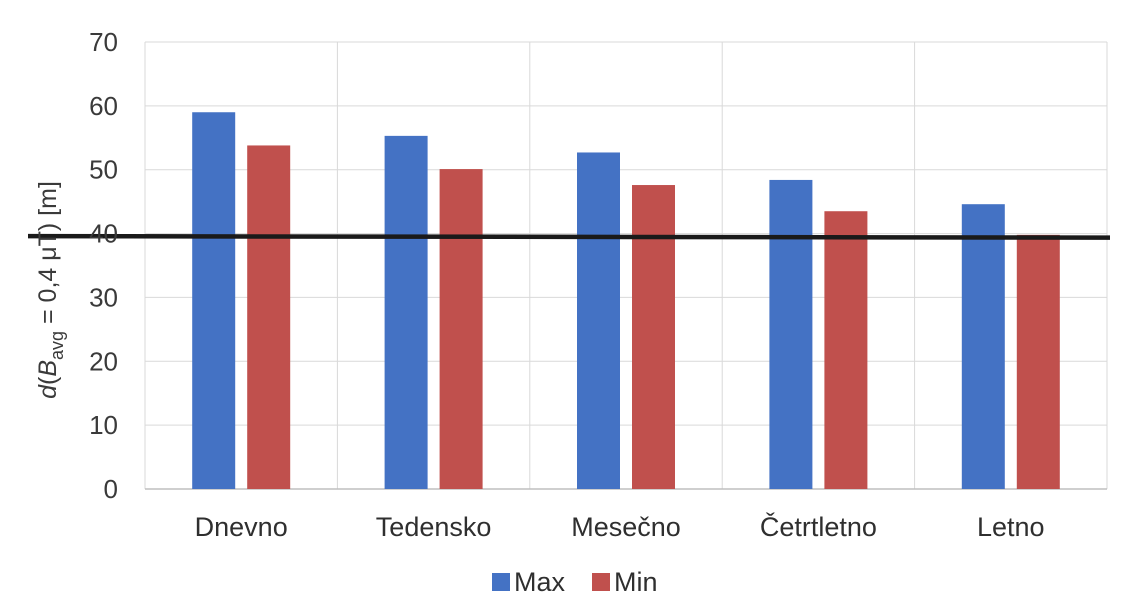 The height and width of the screenshot is (616, 1128). Describe the element at coordinates (103, 361) in the screenshot. I see `y-tick-label: 20` at that location.